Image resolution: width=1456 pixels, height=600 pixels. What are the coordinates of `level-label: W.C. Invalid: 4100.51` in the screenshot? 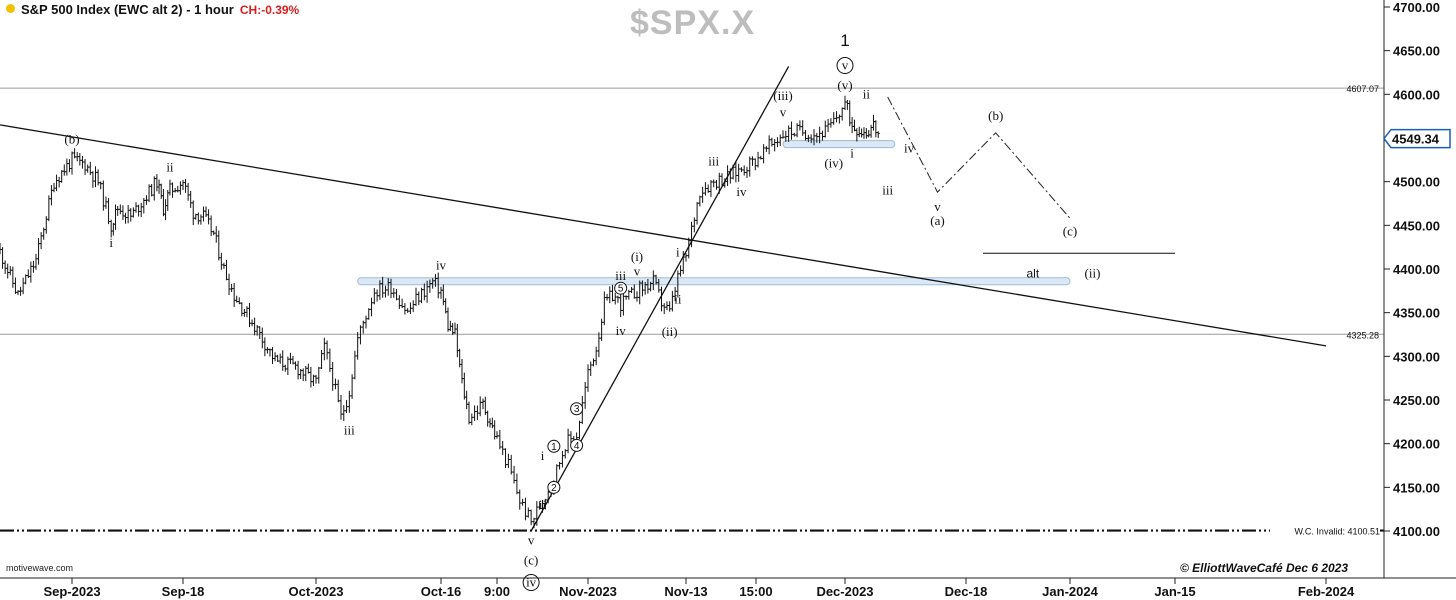 It's located at (1337, 532).